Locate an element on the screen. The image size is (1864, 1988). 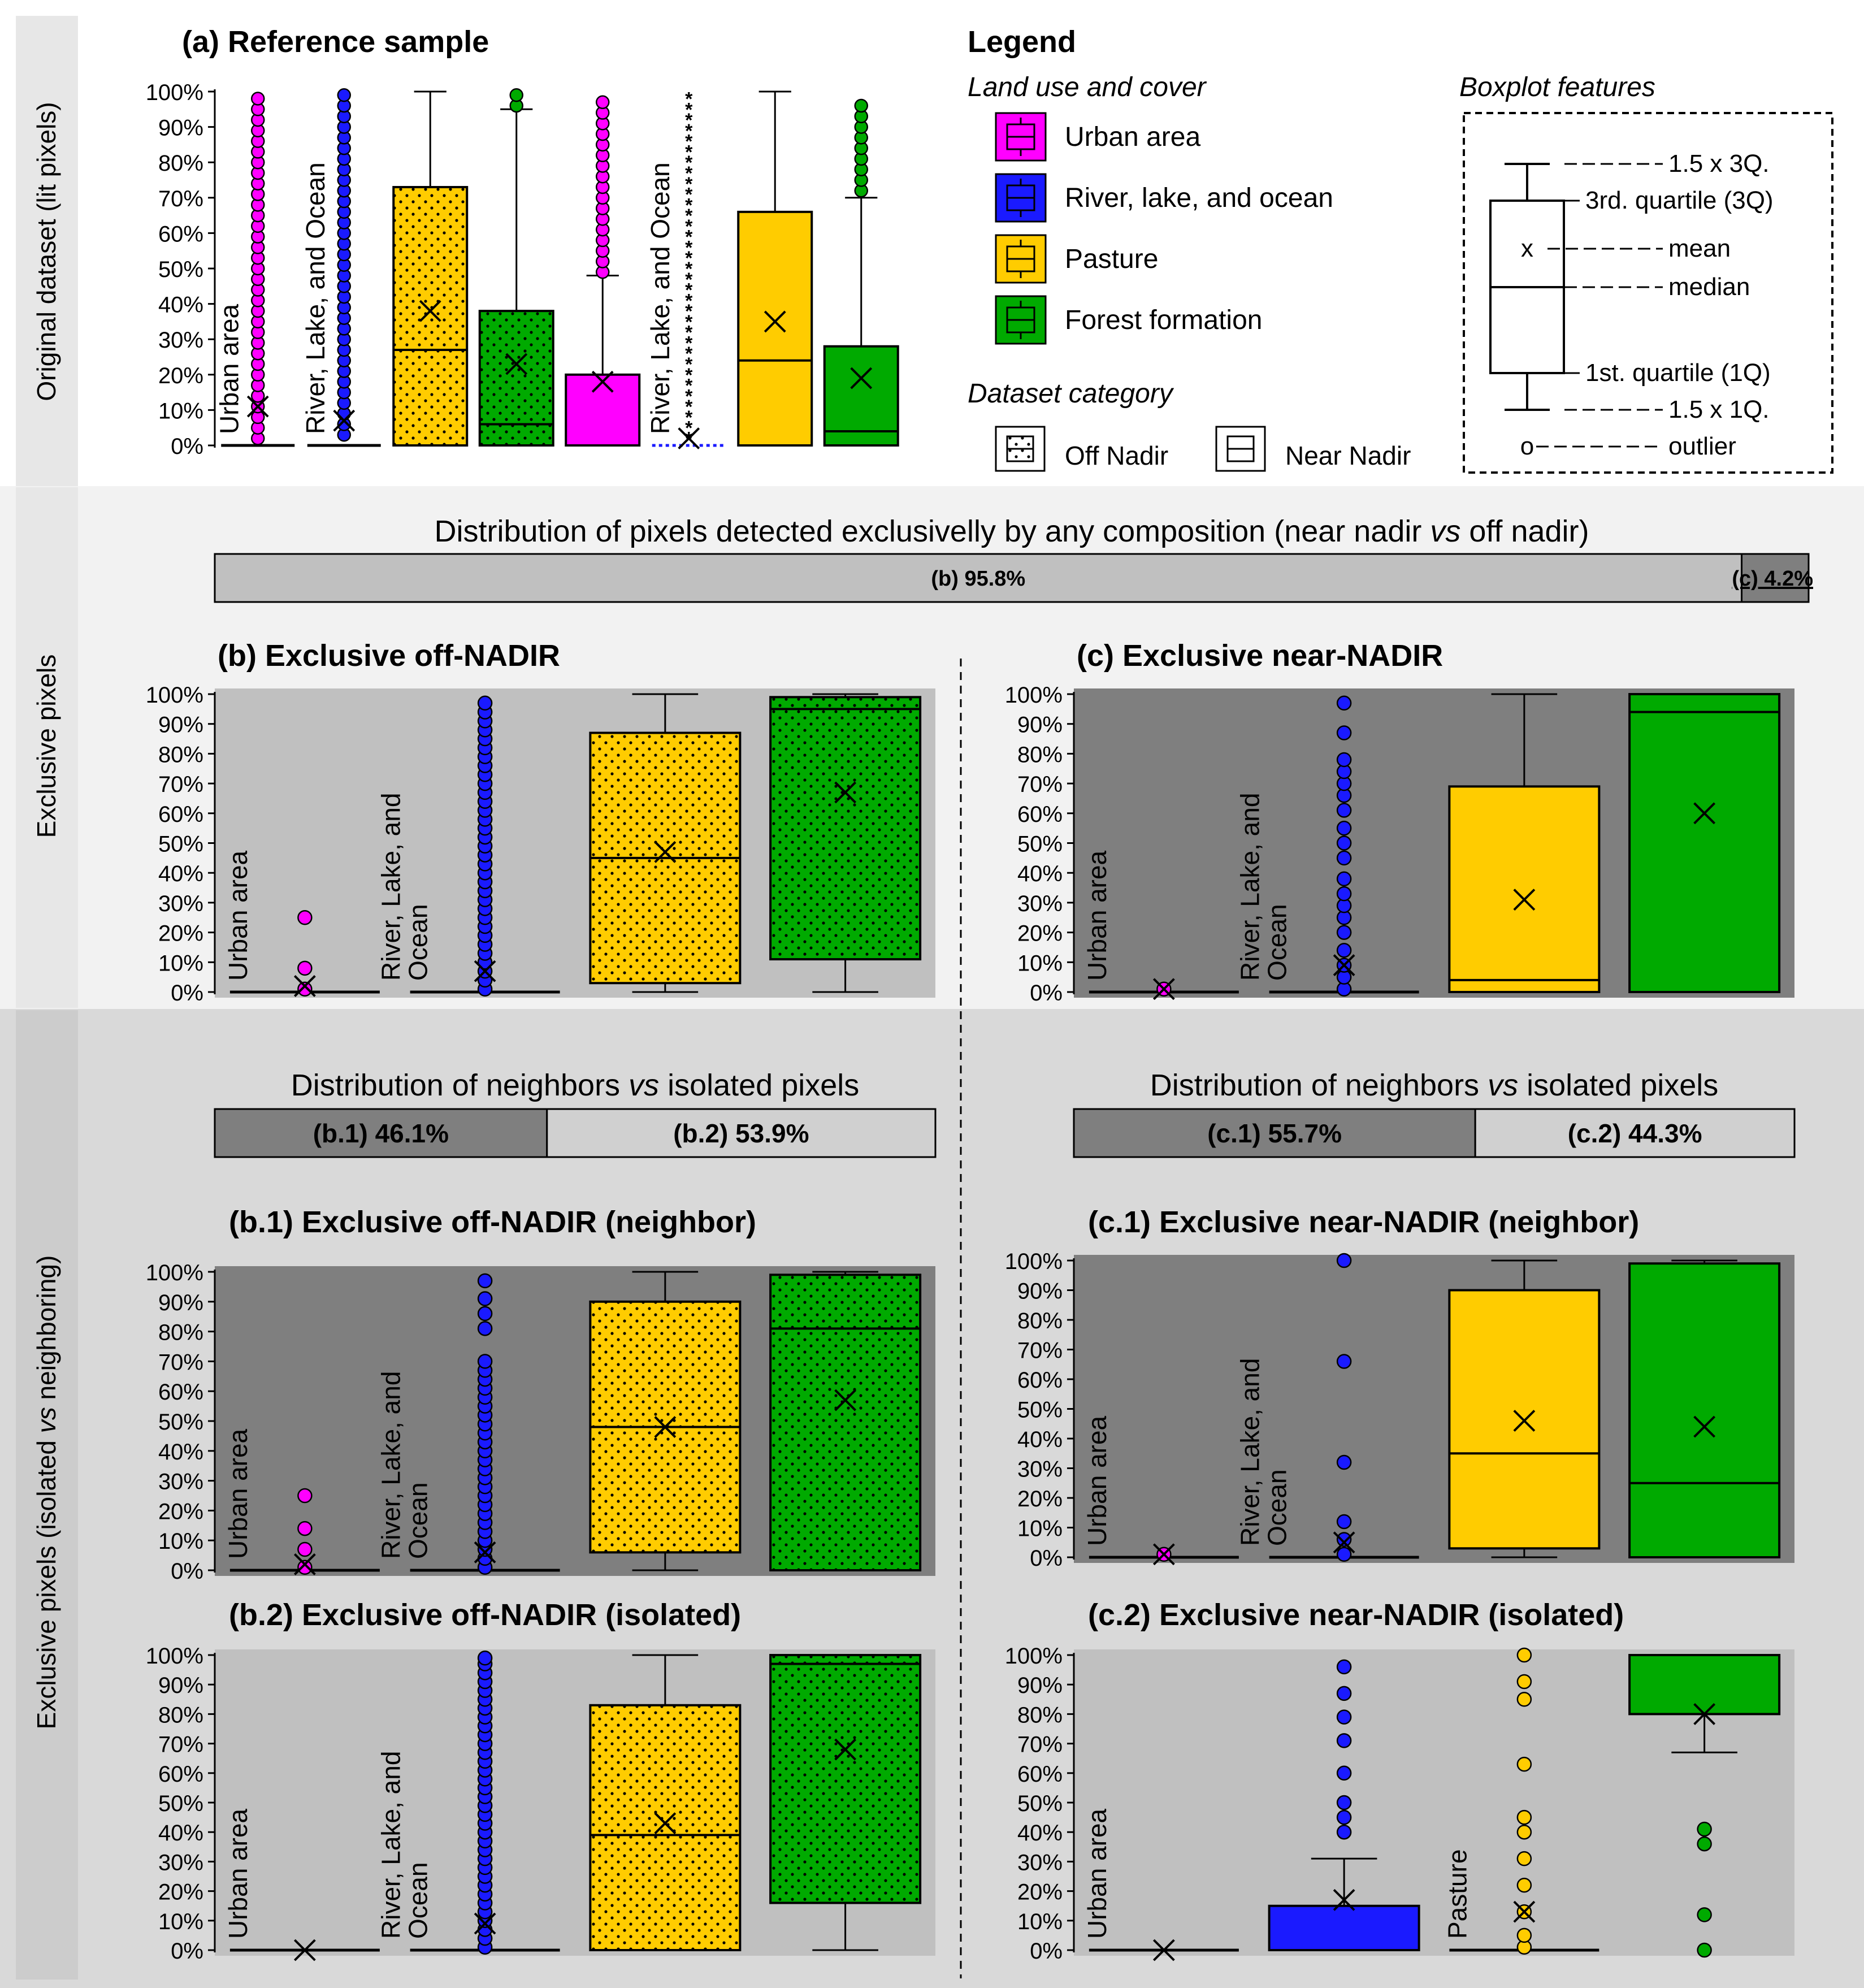
box-river-lake-and-ocean-off-nadir: River, Lake, andOcean is located at coordinates (468, 1802).